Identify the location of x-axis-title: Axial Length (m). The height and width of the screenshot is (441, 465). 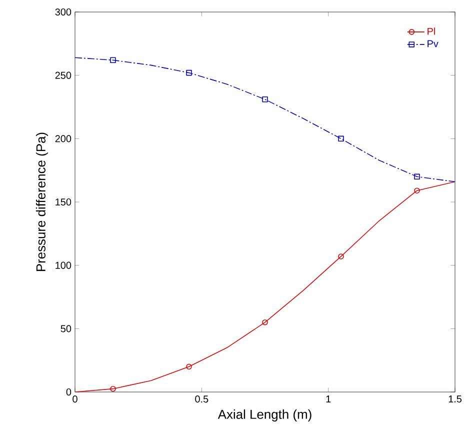
(265, 415).